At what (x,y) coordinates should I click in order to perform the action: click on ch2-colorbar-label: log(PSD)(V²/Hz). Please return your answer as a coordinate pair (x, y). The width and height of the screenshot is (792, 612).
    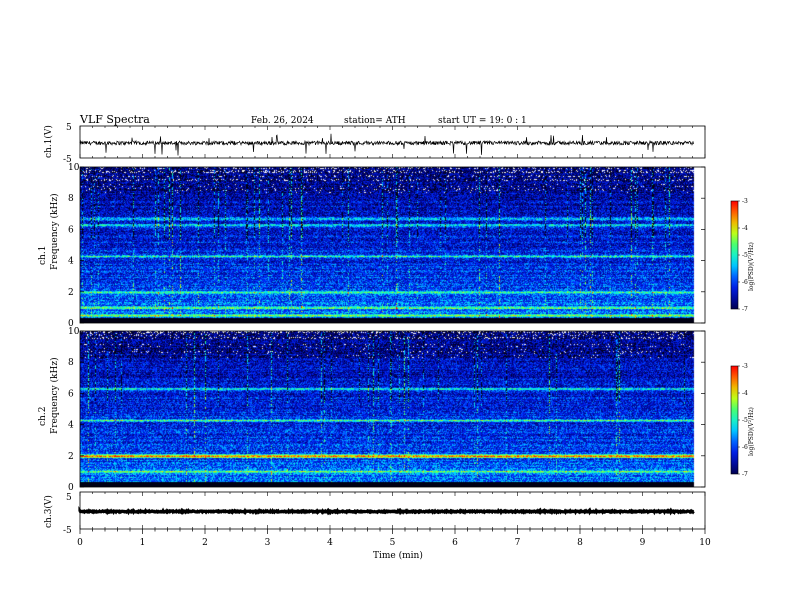
    Looking at the image, I should click on (751, 431).